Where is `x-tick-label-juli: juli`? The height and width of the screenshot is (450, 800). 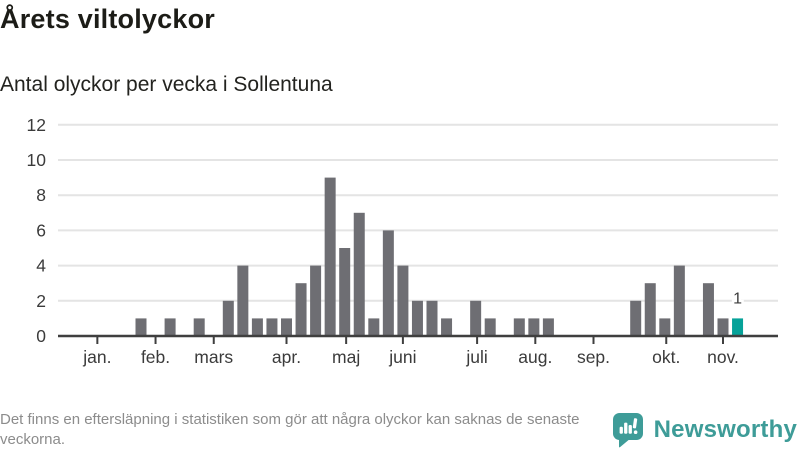 x-tick-label-juli: juli is located at coordinates (476, 357).